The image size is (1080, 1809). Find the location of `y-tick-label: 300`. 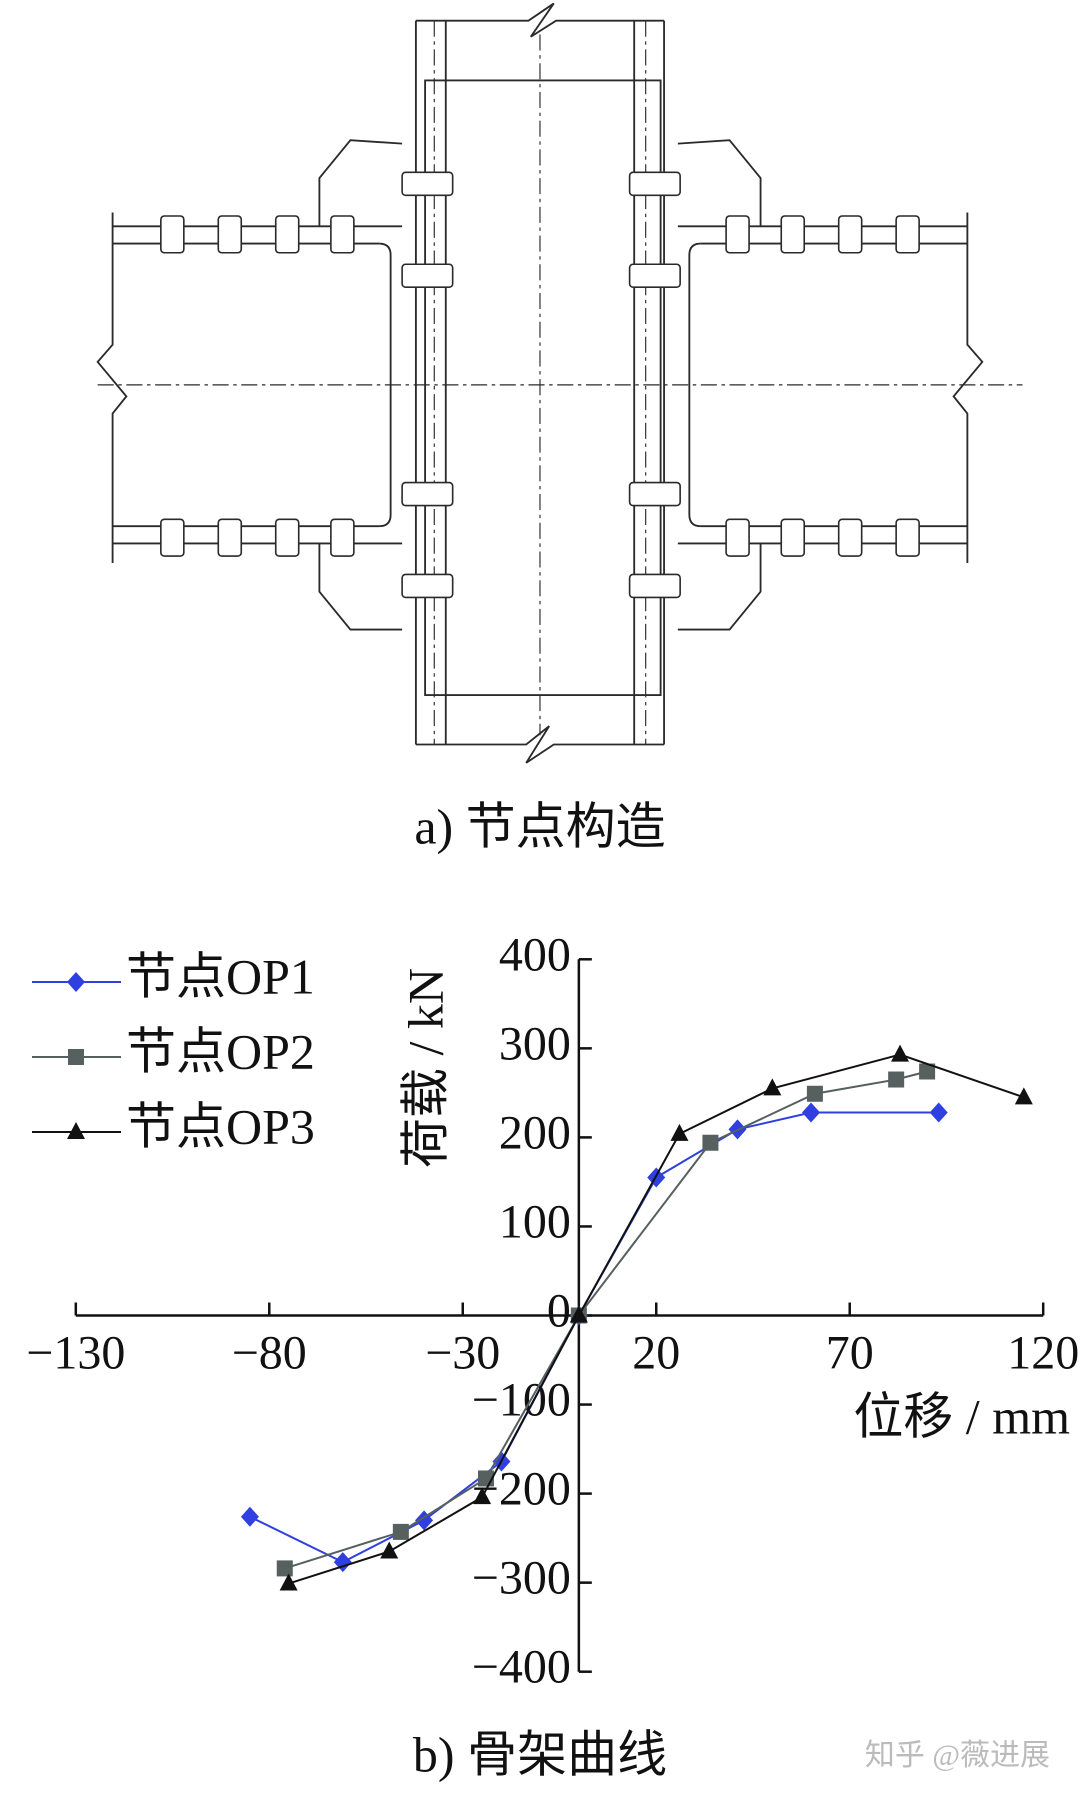

y-tick-label: 300 is located at coordinates (535, 1043).